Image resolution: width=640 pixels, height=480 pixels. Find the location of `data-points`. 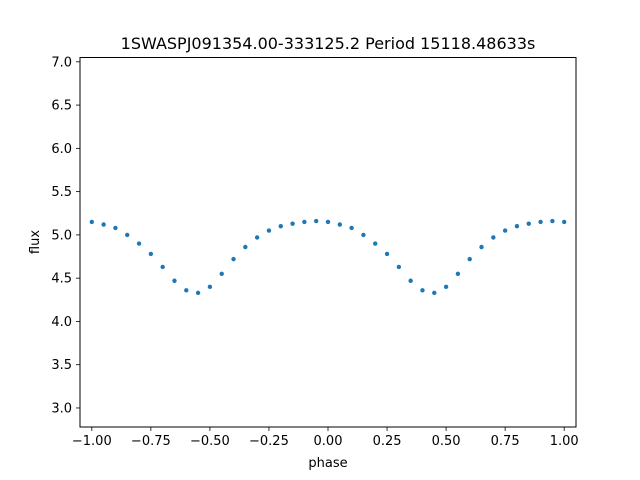

data-points is located at coordinates (328, 257).